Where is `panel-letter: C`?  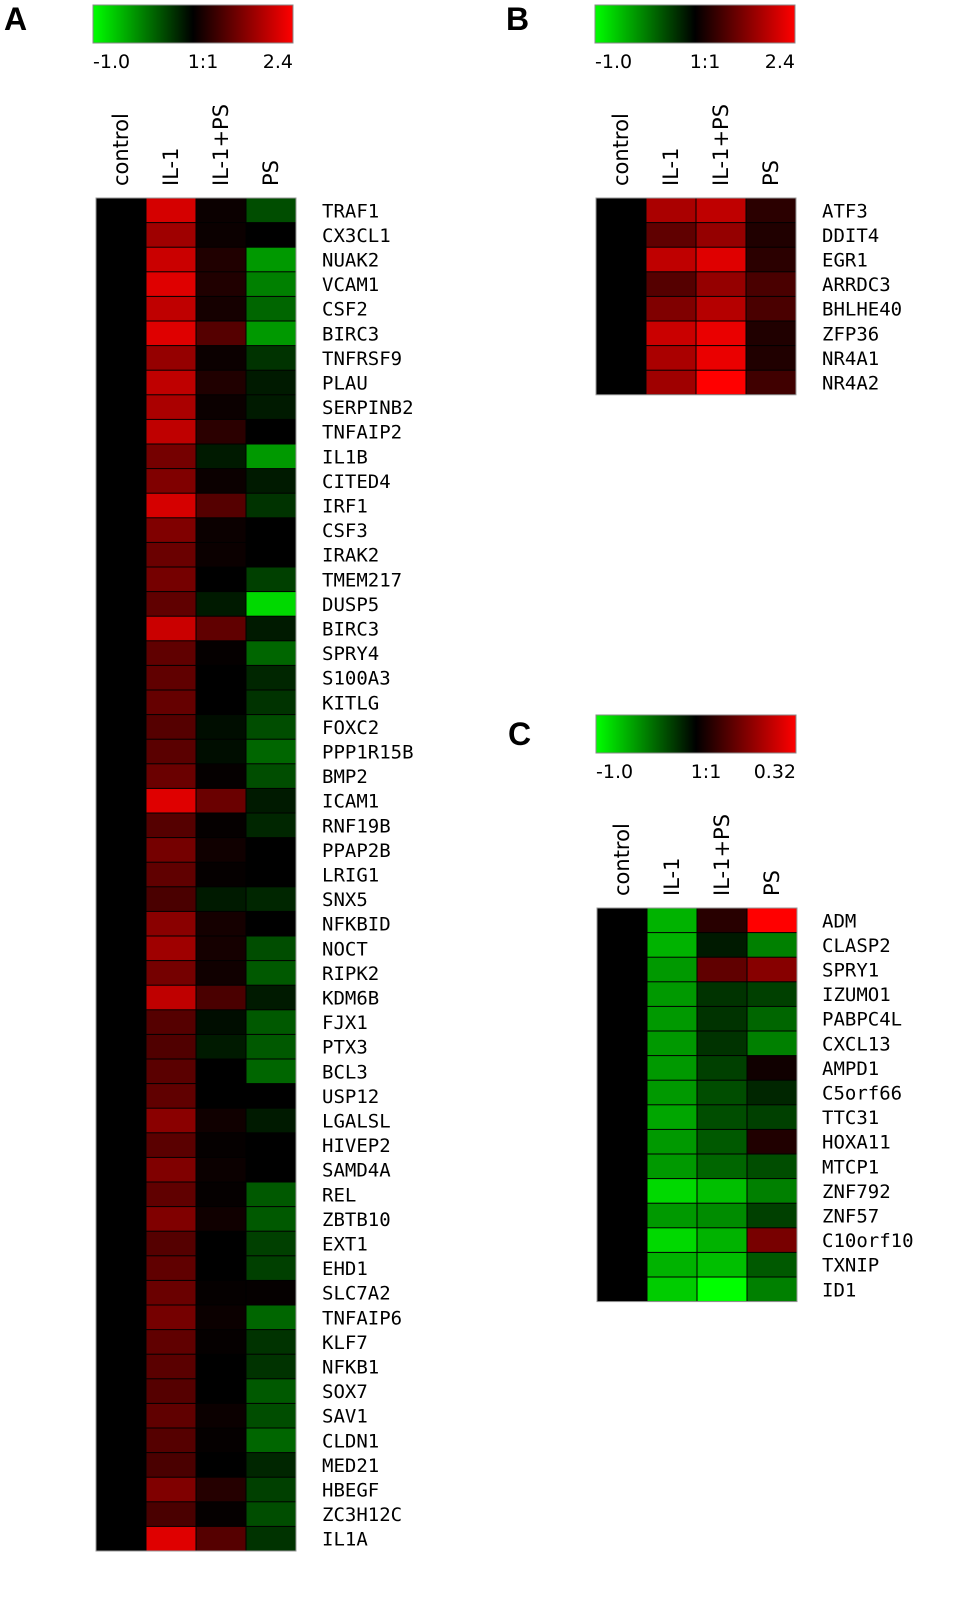 panel-letter: C is located at coordinates (519, 734).